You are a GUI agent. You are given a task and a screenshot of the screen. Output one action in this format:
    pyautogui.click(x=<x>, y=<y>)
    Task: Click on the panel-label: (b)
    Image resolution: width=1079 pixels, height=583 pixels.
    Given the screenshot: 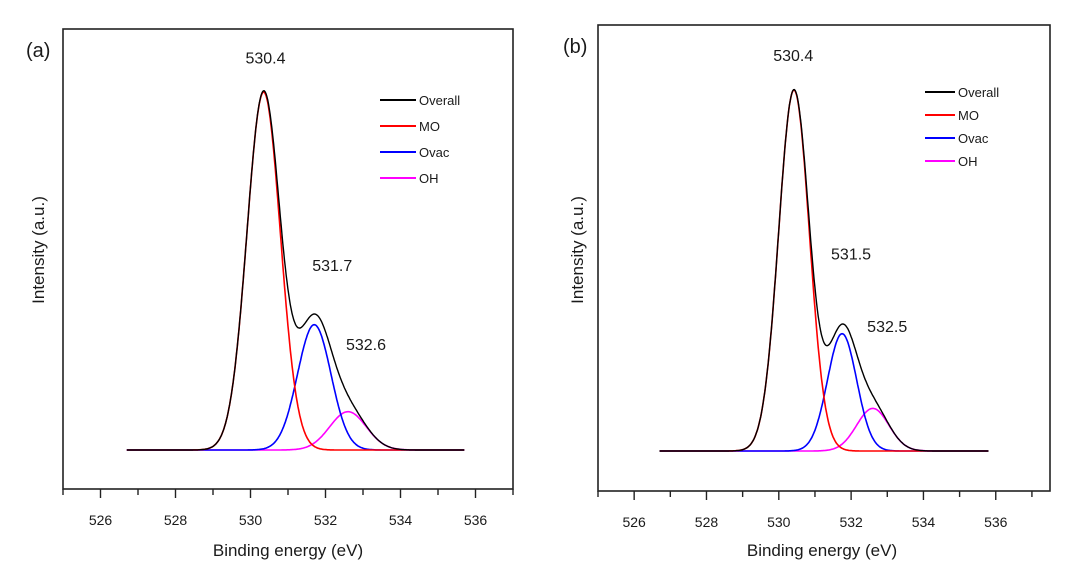 What is the action you would take?
    pyautogui.click(x=575, y=47)
    